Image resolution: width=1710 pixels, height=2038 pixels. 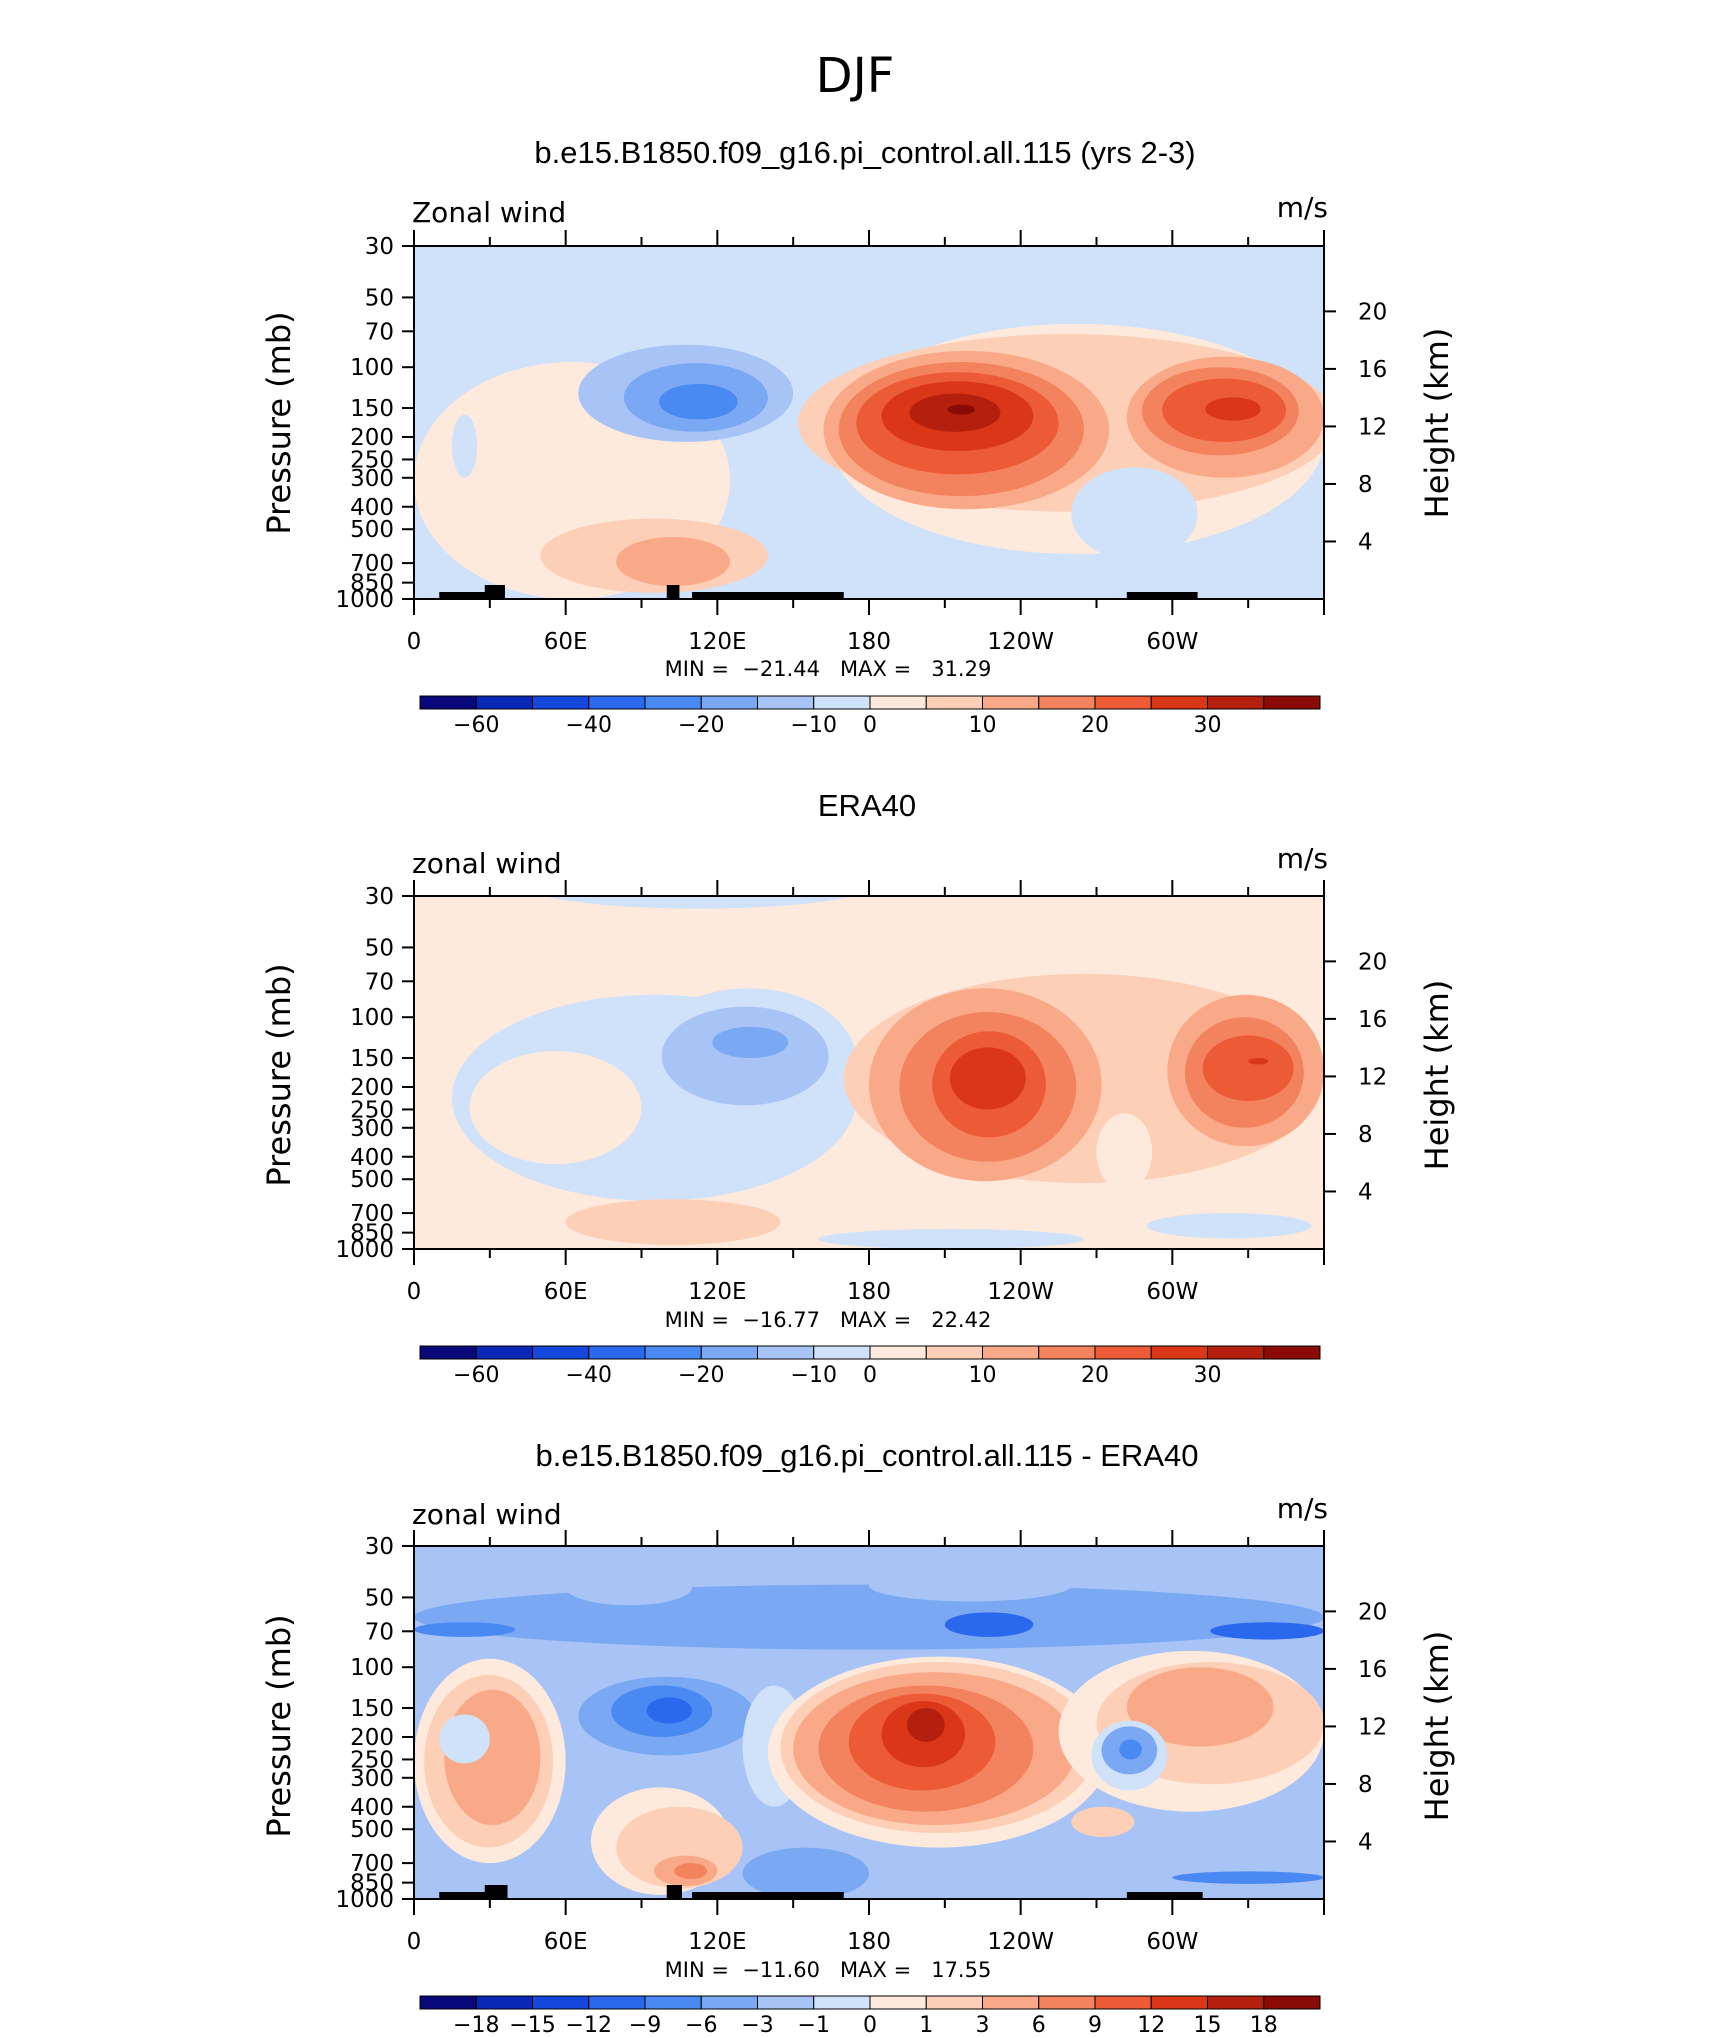 What do you see at coordinates (1095, 725) in the screenshot?
I see `colorbar-label: 20` at bounding box center [1095, 725].